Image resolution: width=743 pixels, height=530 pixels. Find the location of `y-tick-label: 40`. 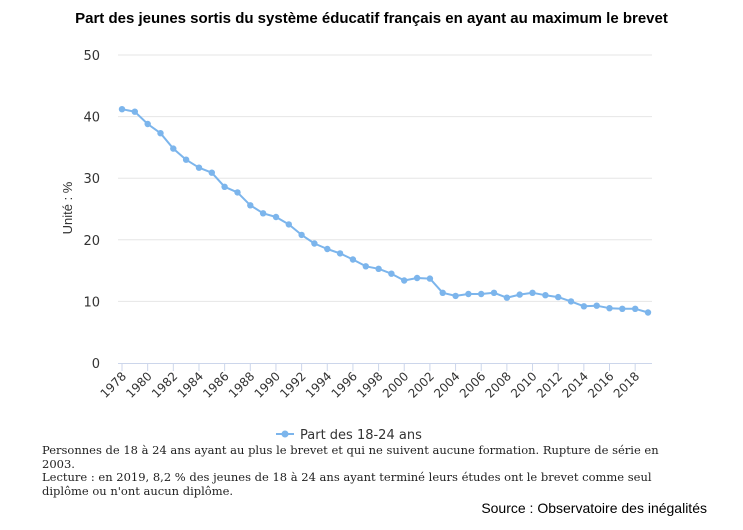

y-tick-label: 40 is located at coordinates (91, 118).